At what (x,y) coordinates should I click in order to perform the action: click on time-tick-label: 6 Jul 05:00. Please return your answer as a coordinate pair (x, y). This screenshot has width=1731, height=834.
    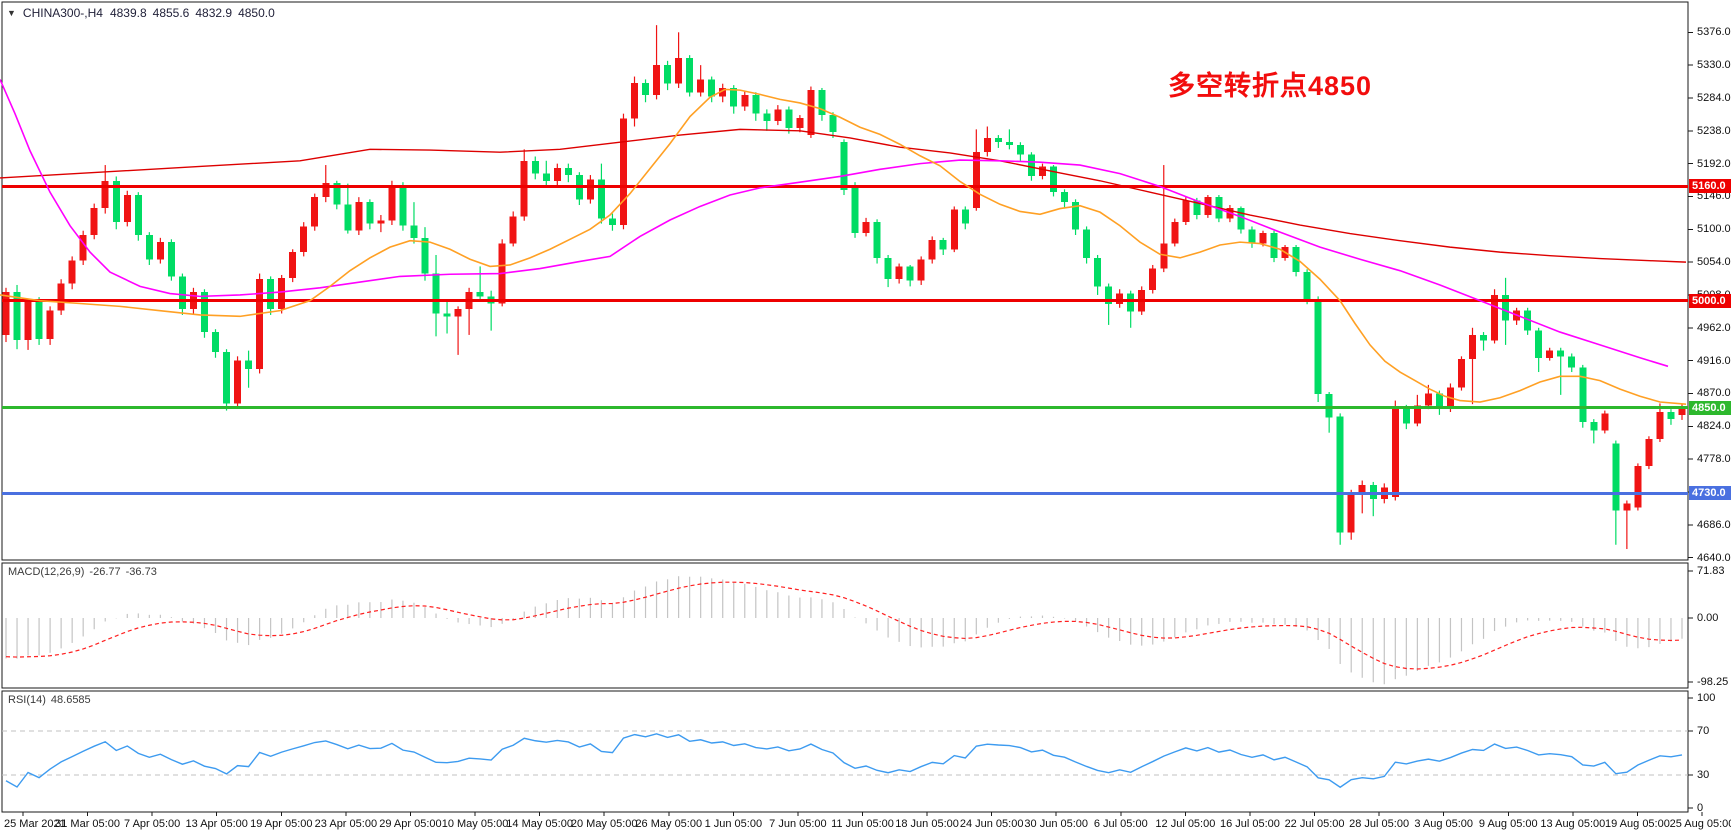
    Looking at the image, I should click on (1120, 824).